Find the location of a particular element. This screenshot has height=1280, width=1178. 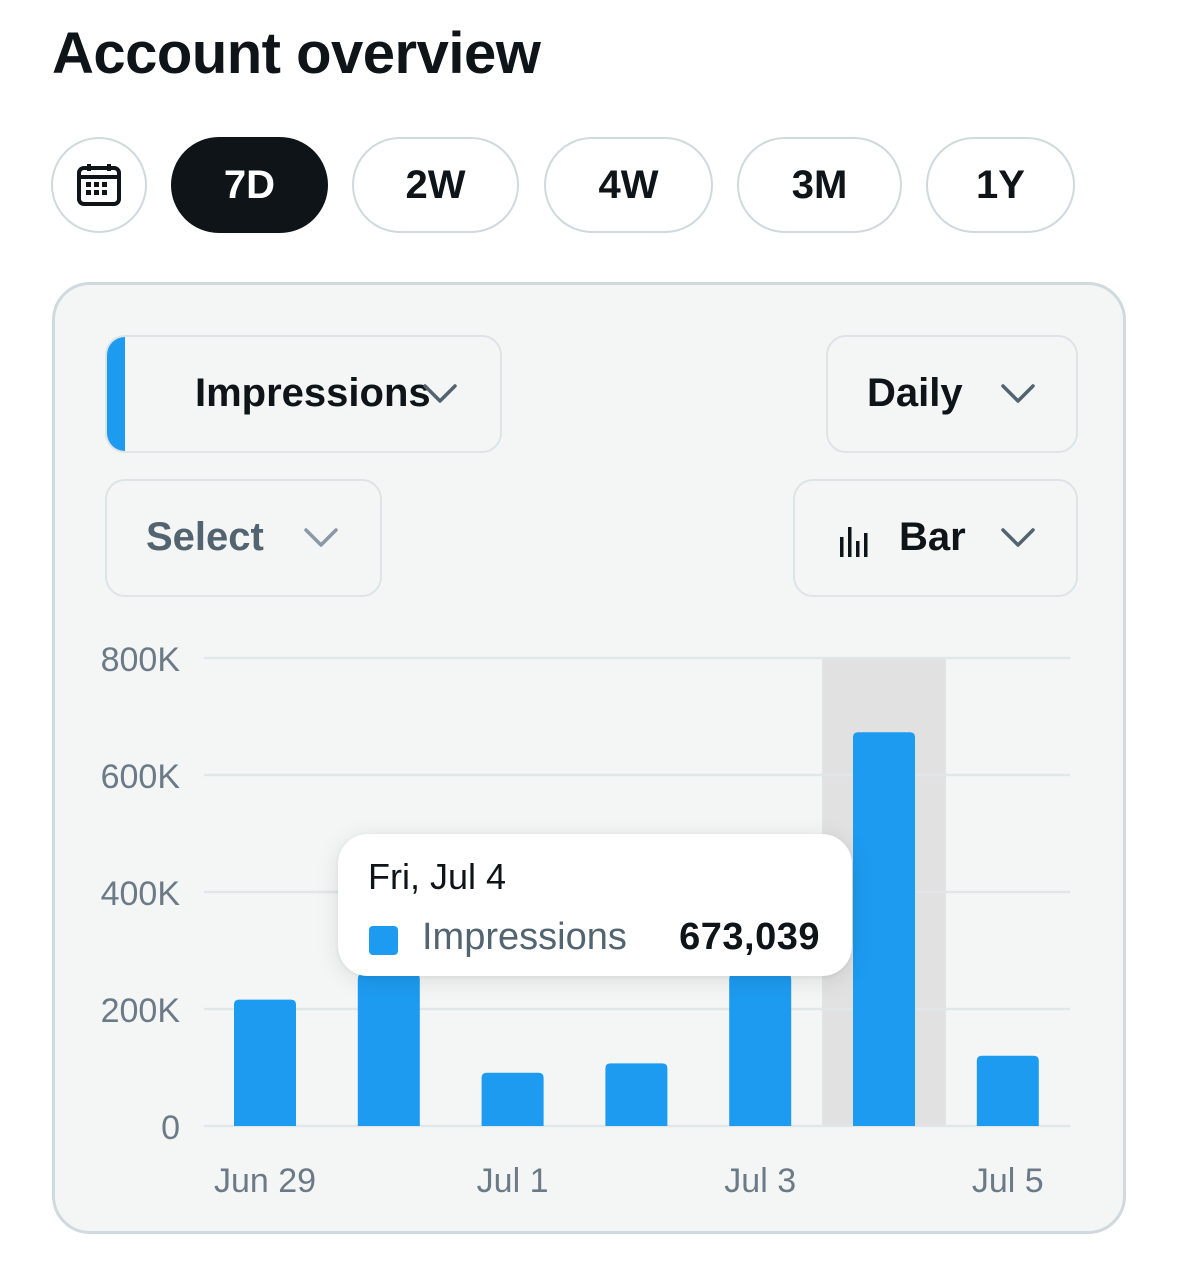

x-tick-label: Jul 3 is located at coordinates (760, 1181).